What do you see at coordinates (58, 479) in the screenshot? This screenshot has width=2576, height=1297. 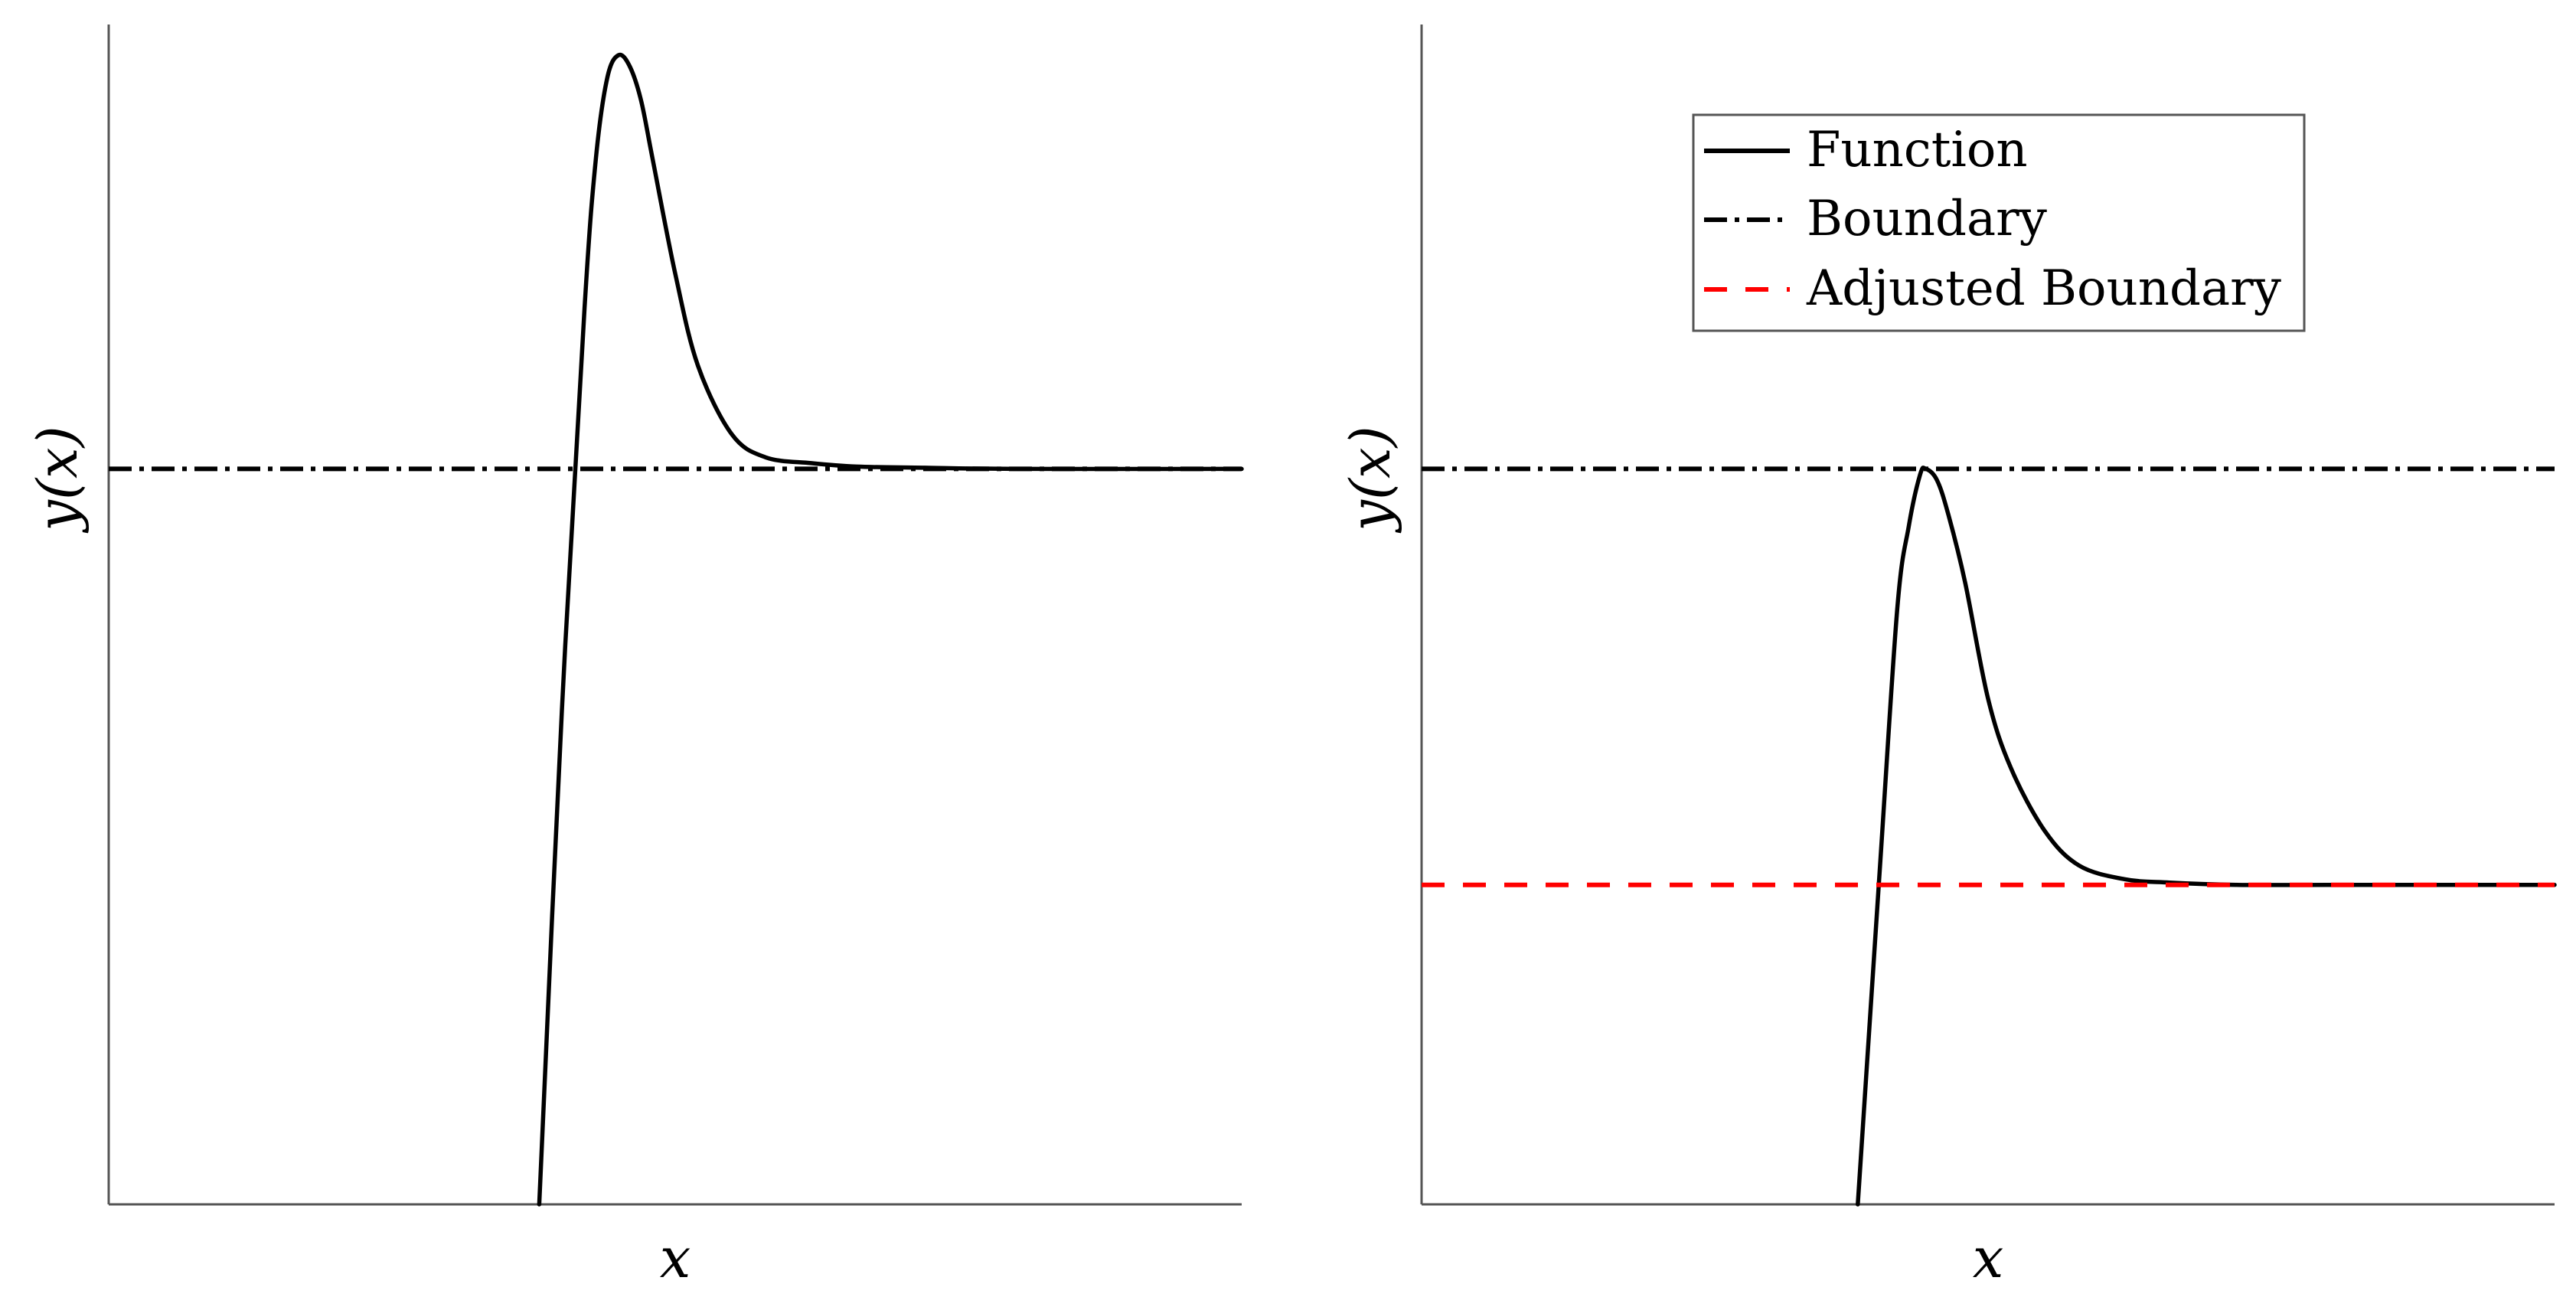 I see `left-y-axis-label: y(x)` at bounding box center [58, 479].